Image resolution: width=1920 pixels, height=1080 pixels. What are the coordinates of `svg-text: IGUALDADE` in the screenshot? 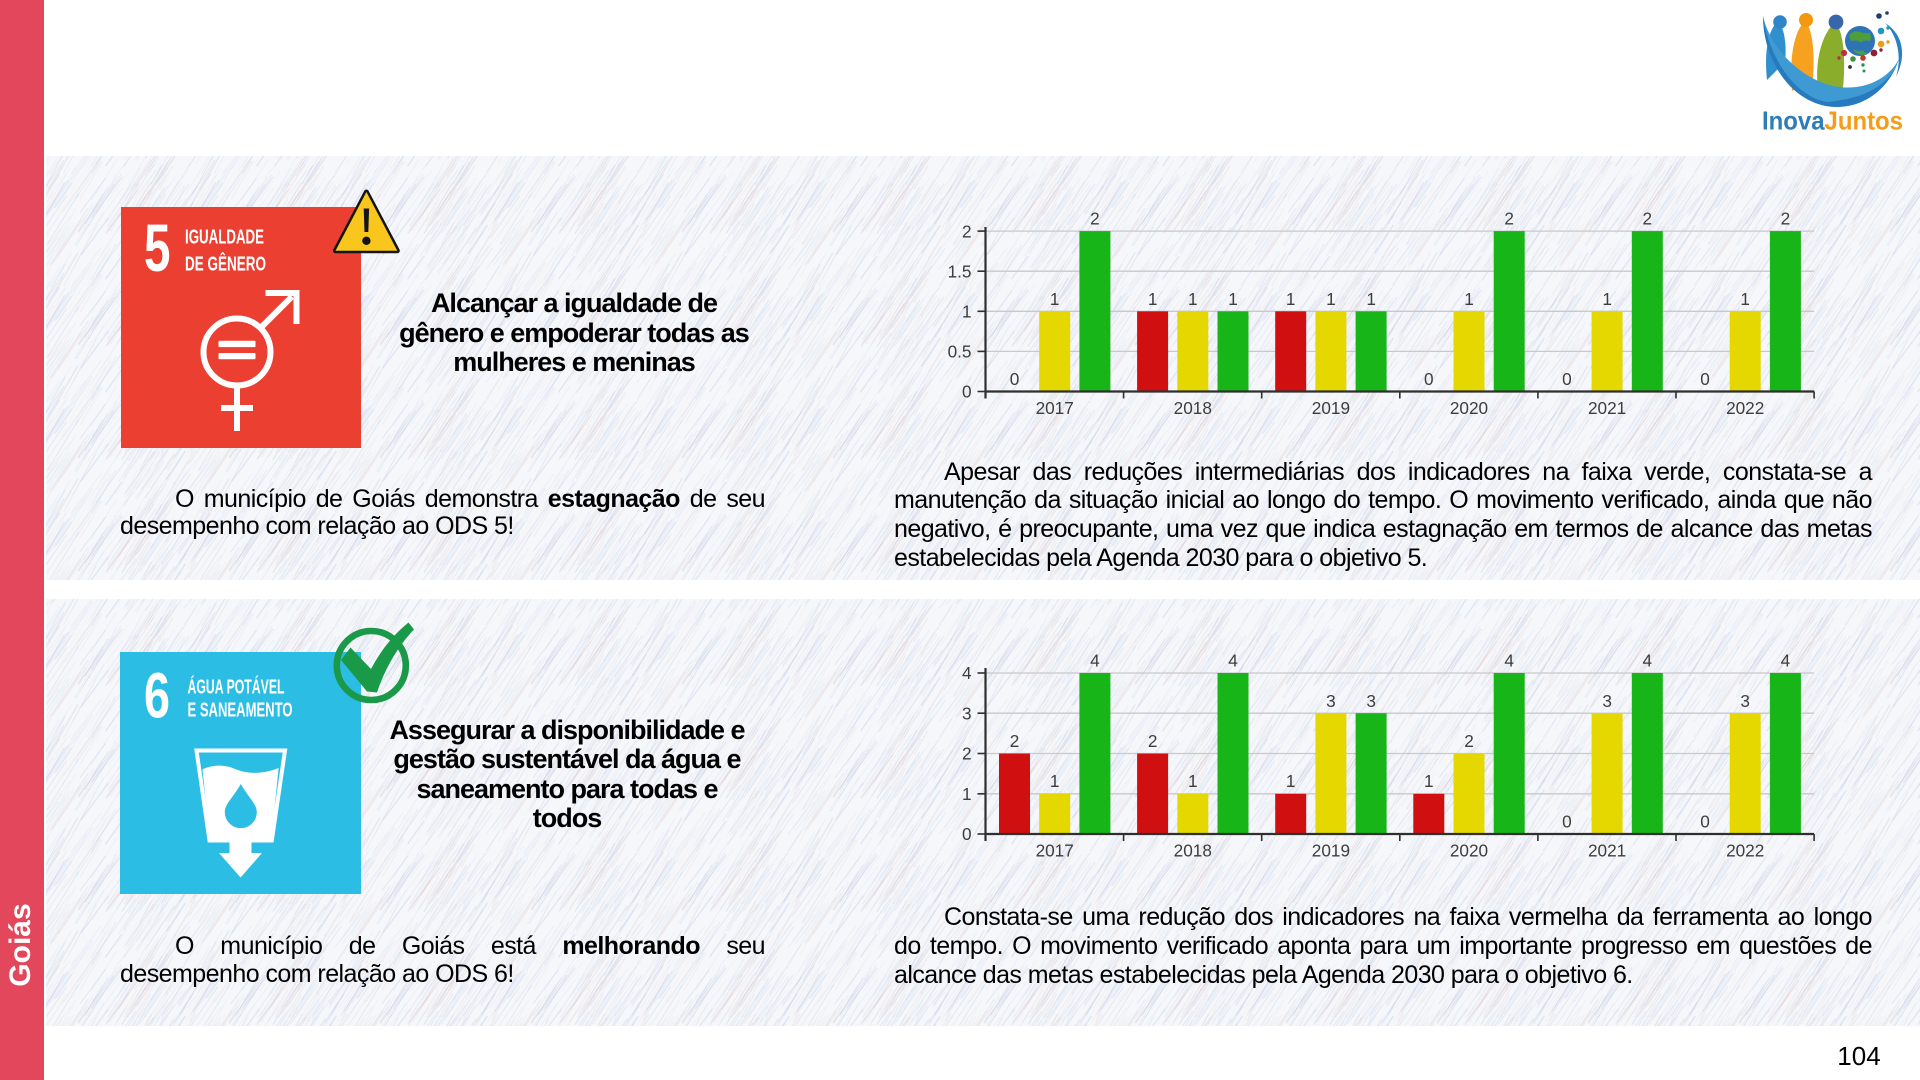 It's located at (224, 237).